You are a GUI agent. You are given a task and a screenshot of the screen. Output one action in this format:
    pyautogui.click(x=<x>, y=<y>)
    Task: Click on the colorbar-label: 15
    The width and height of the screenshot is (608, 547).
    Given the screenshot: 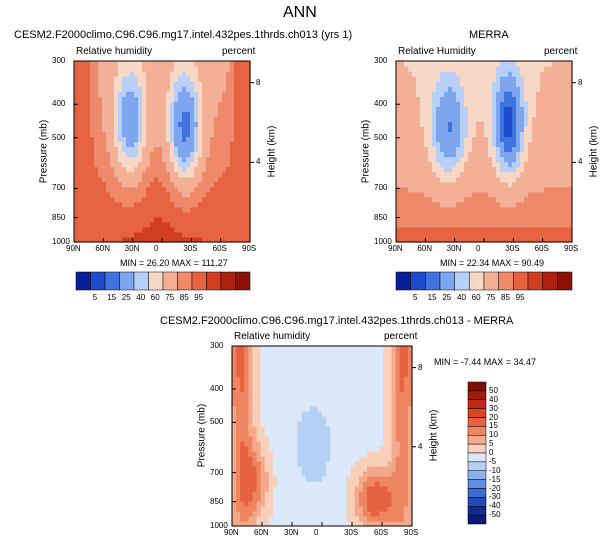 What is the action you would take?
    pyautogui.click(x=432, y=297)
    